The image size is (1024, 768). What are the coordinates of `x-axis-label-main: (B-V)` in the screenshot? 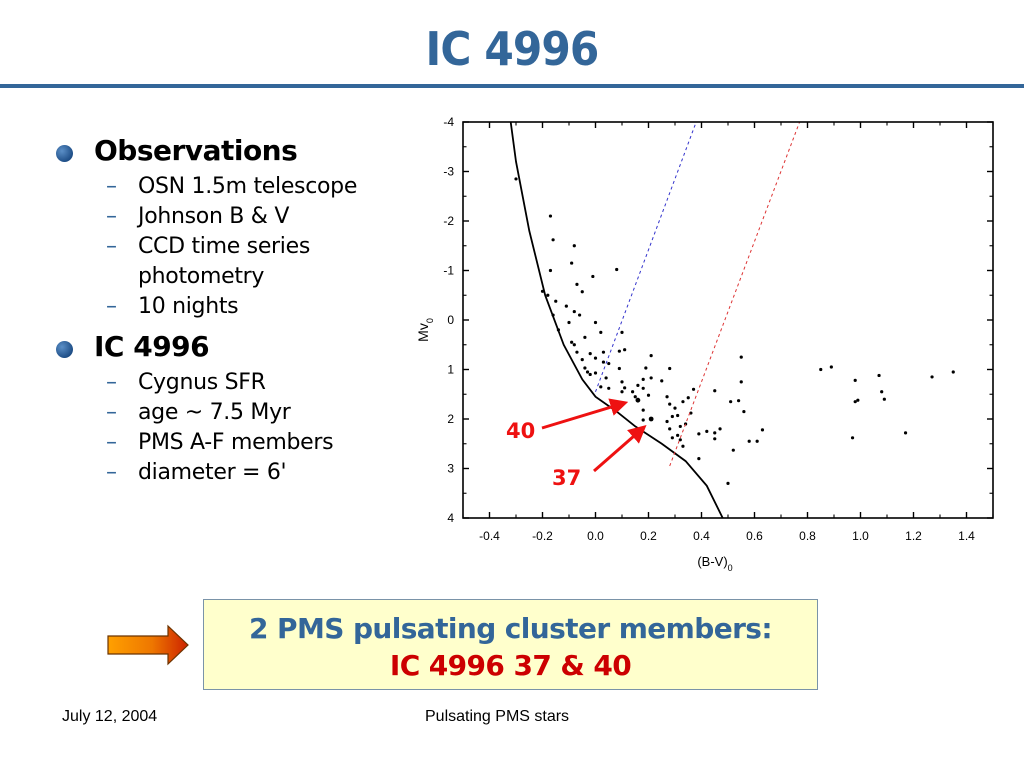 It's located at (712, 561).